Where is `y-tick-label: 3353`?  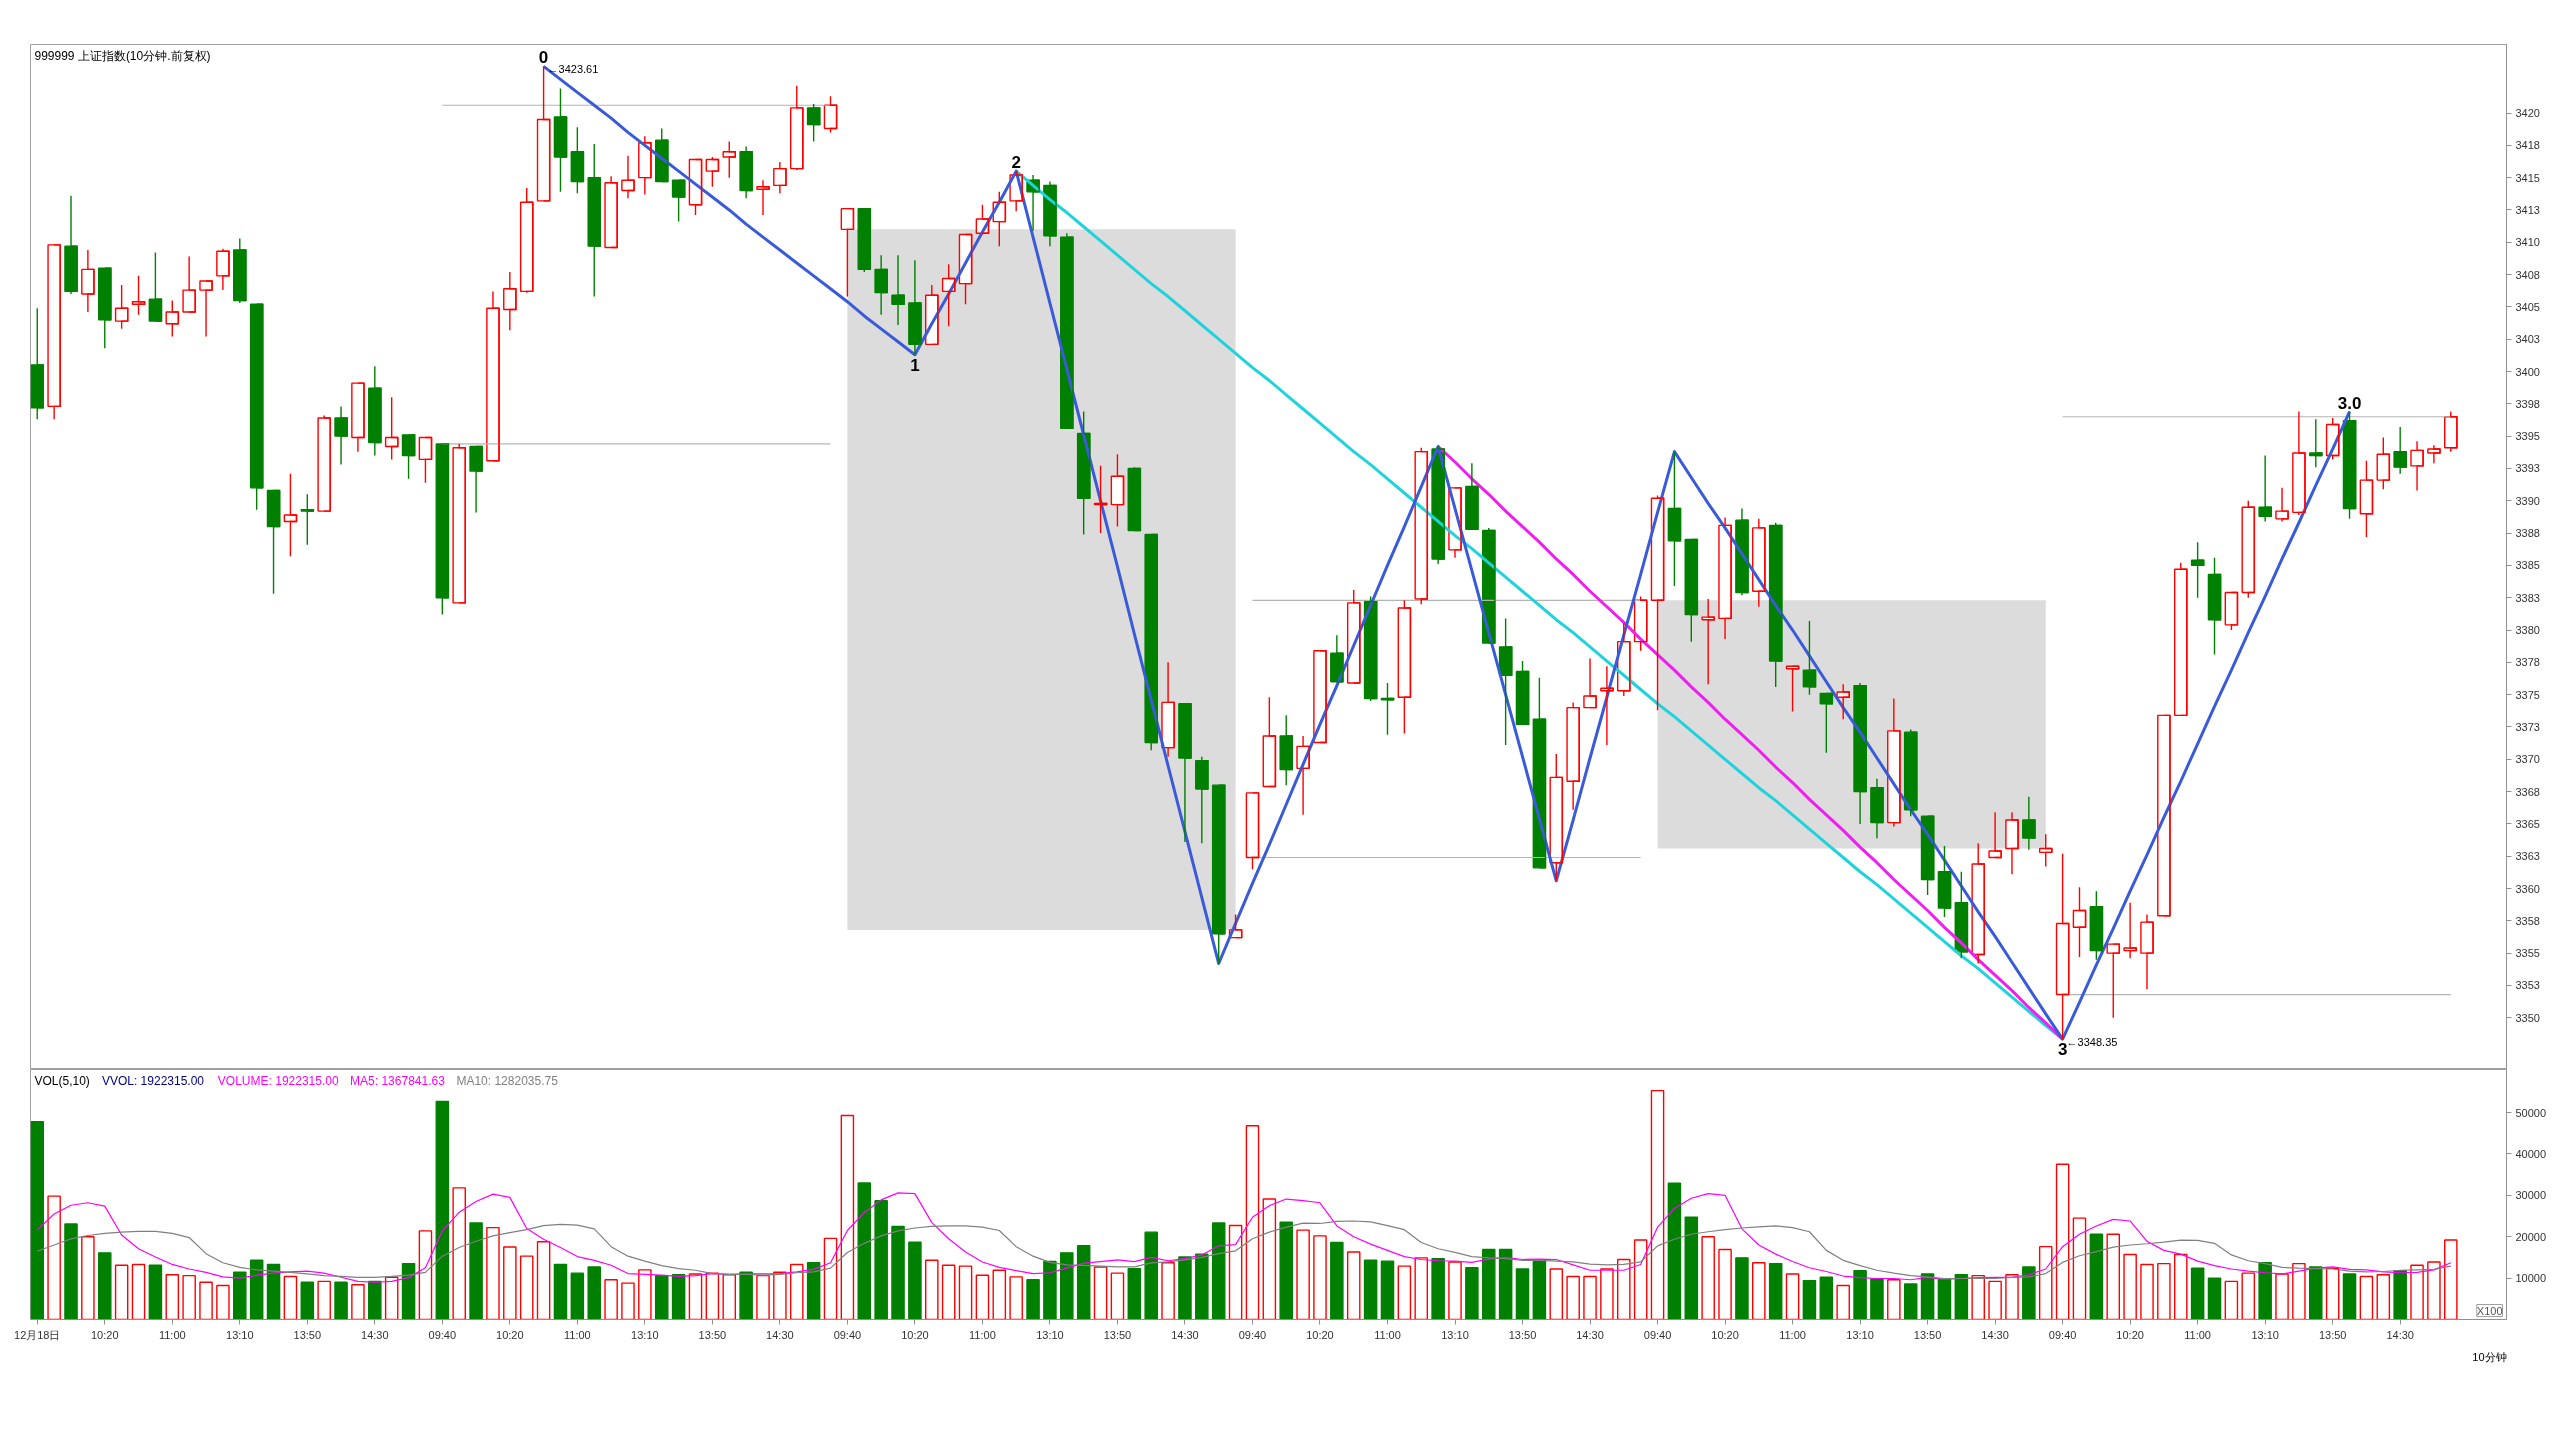
y-tick-label: 3353 is located at coordinates (2527, 985).